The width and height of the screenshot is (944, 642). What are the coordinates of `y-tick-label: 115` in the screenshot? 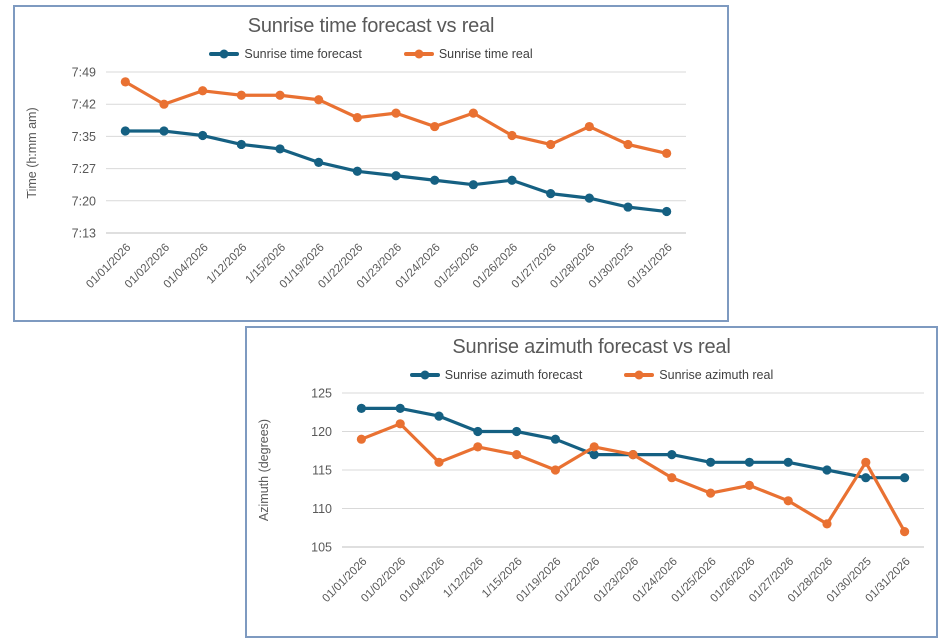 It's located at (322, 471).